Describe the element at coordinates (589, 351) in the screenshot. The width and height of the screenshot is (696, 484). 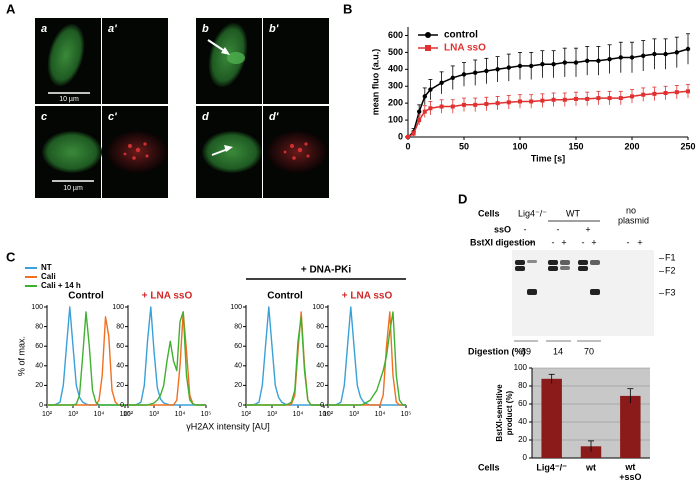
I see `digestion-value: 70` at that location.